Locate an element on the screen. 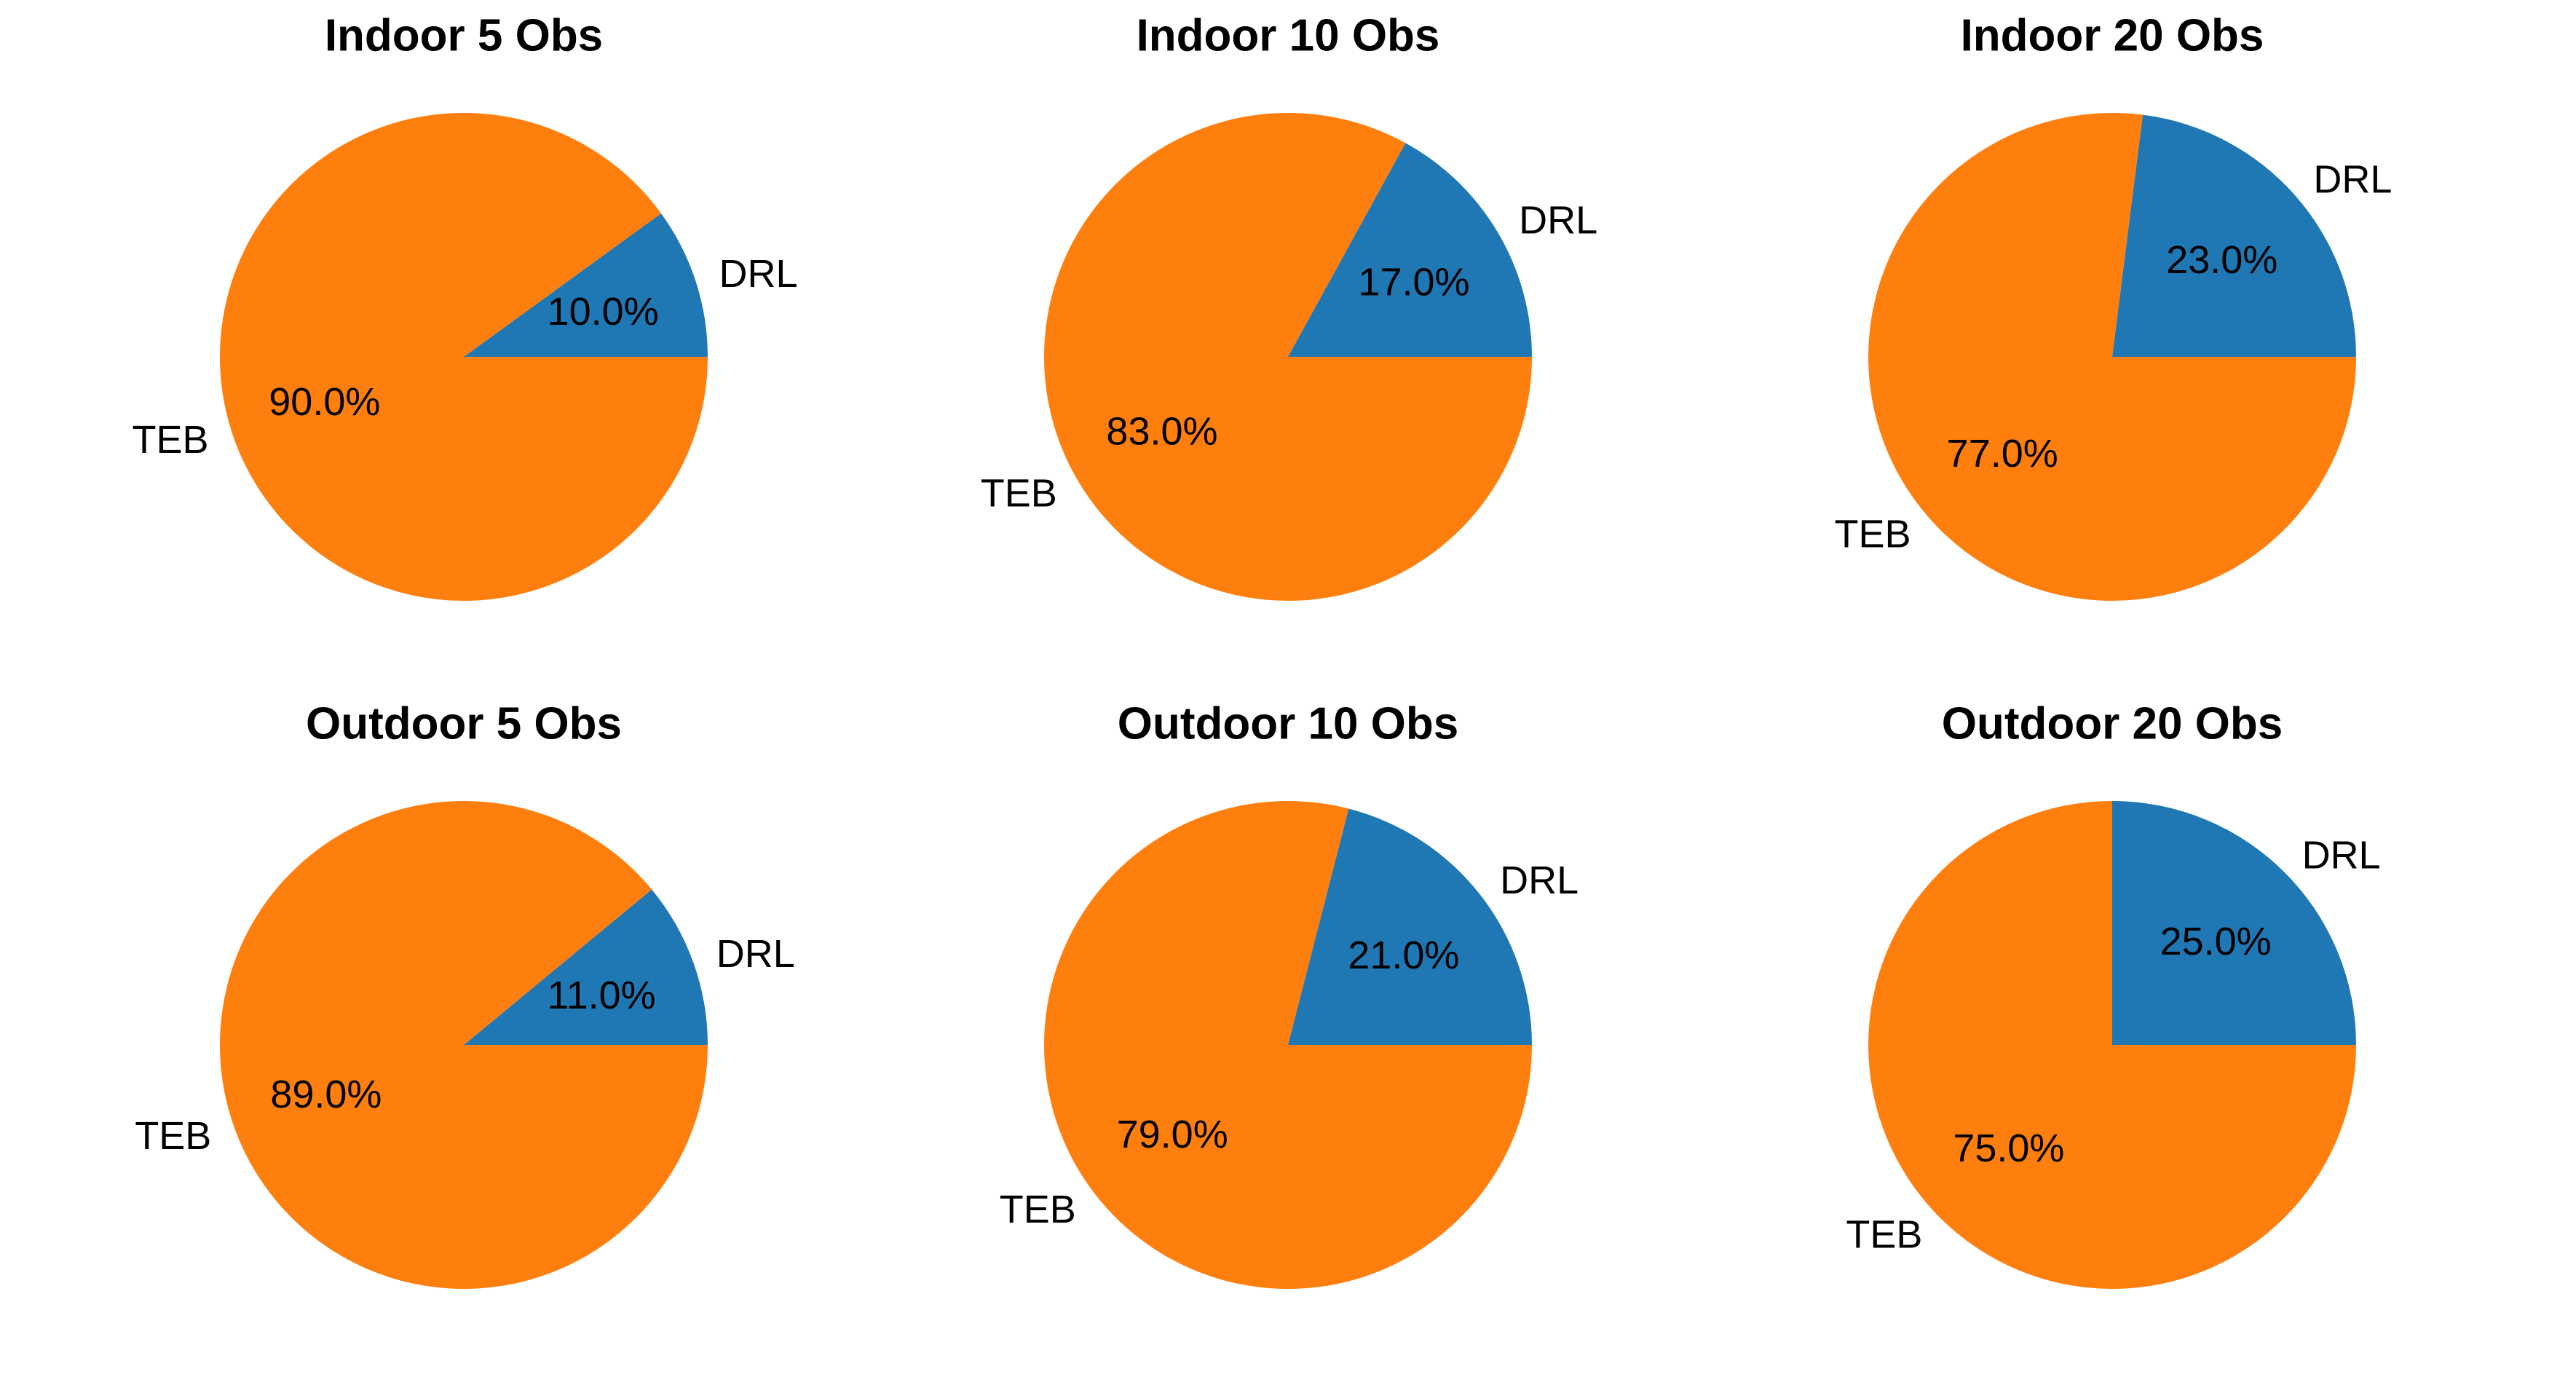 This screenshot has width=2576, height=1385. slice-pct-teb: 90.0% is located at coordinates (324, 402).